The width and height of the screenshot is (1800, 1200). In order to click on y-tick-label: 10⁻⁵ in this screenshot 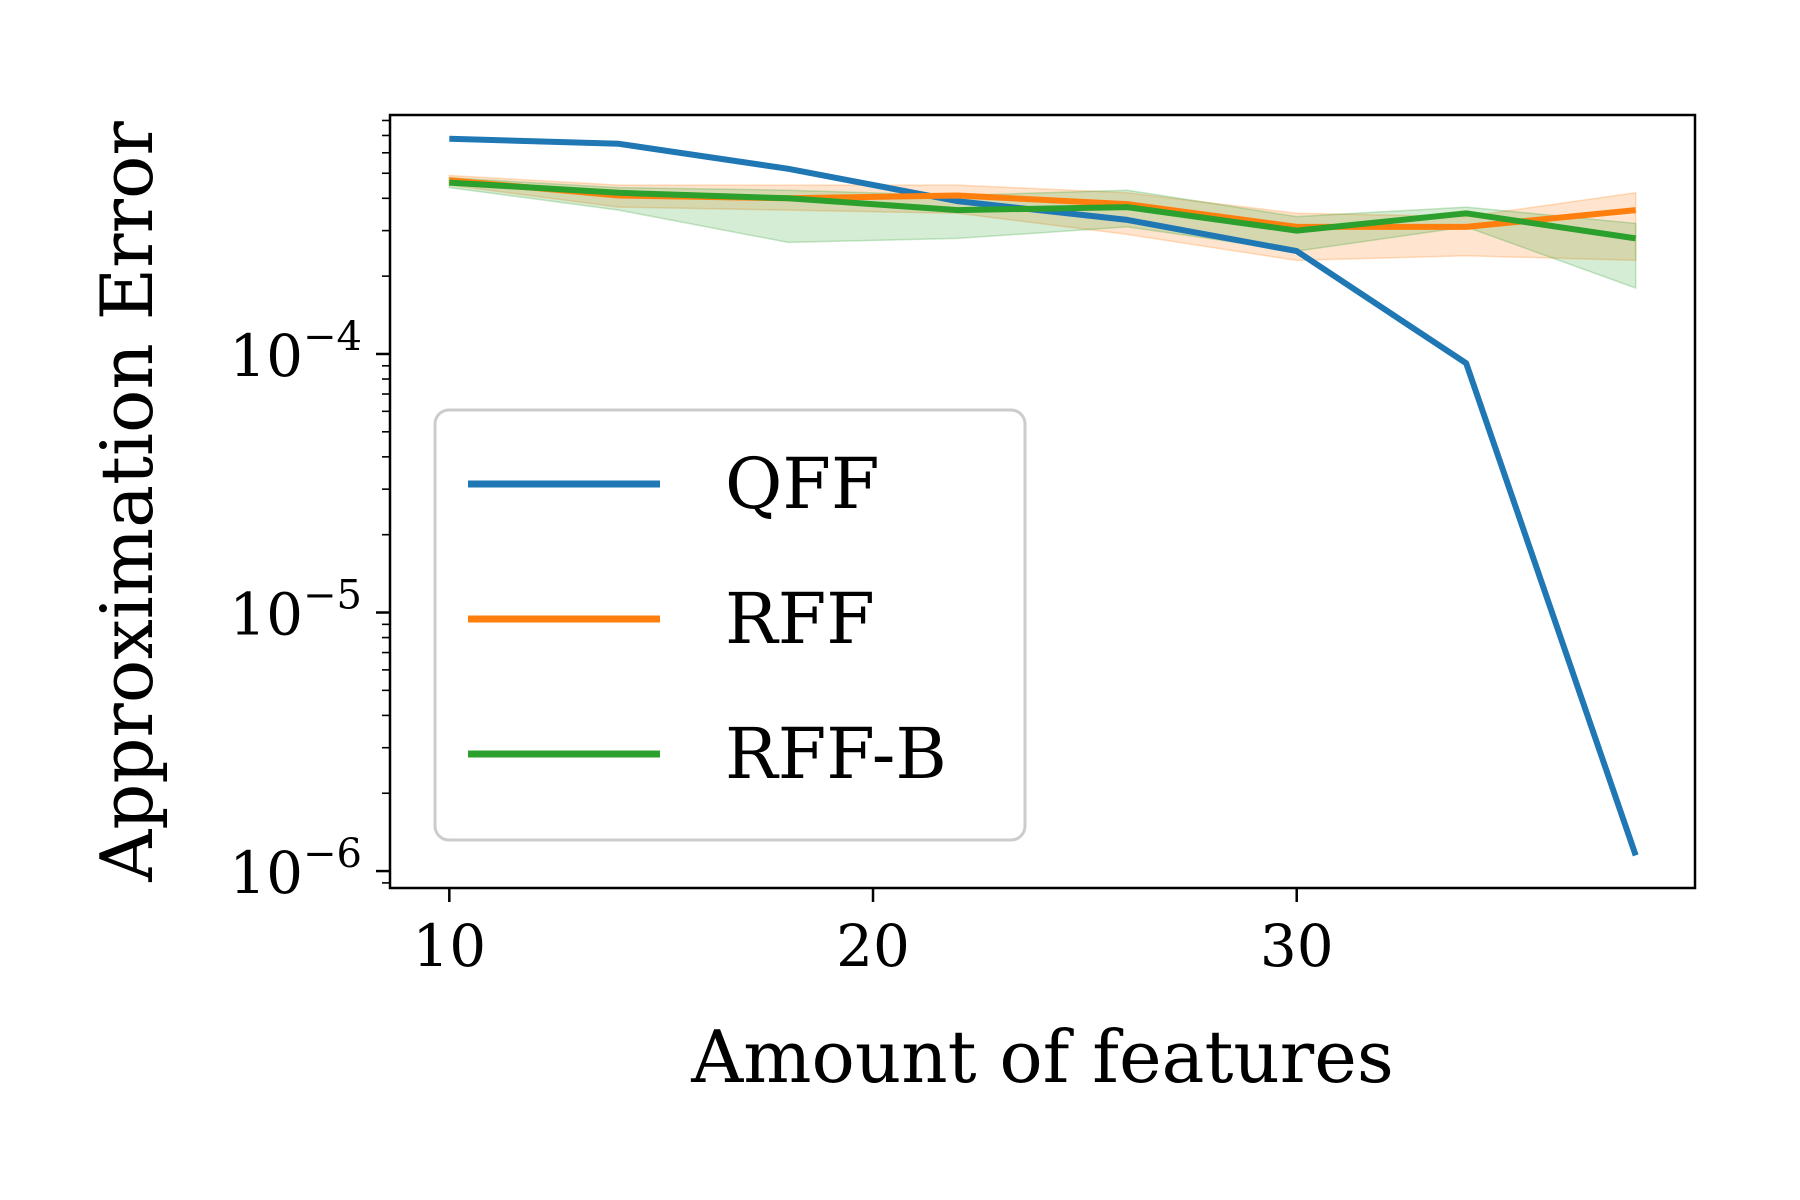, I will do `click(295, 611)`.